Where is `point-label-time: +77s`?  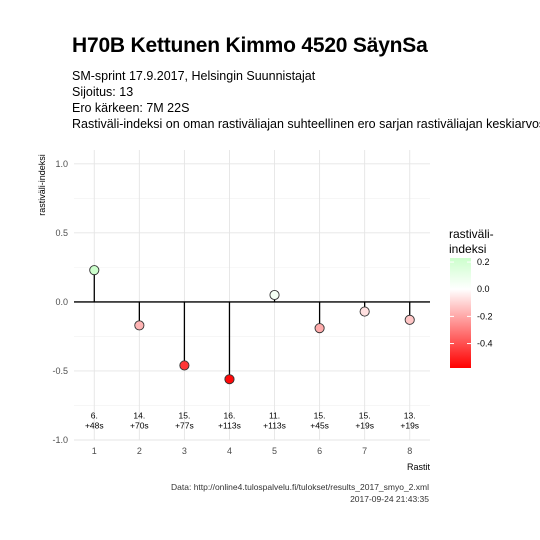 point-label-time: +77s is located at coordinates (184, 425).